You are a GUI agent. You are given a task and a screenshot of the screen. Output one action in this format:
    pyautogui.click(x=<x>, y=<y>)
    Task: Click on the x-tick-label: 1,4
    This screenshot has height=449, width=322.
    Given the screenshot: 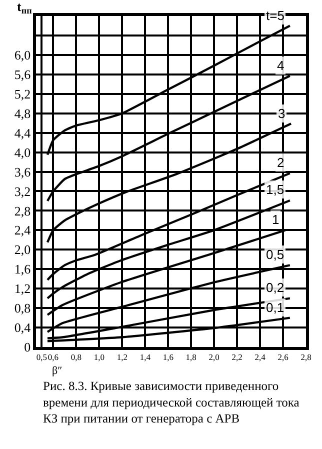 What is the action you would take?
    pyautogui.click(x=146, y=357)
    